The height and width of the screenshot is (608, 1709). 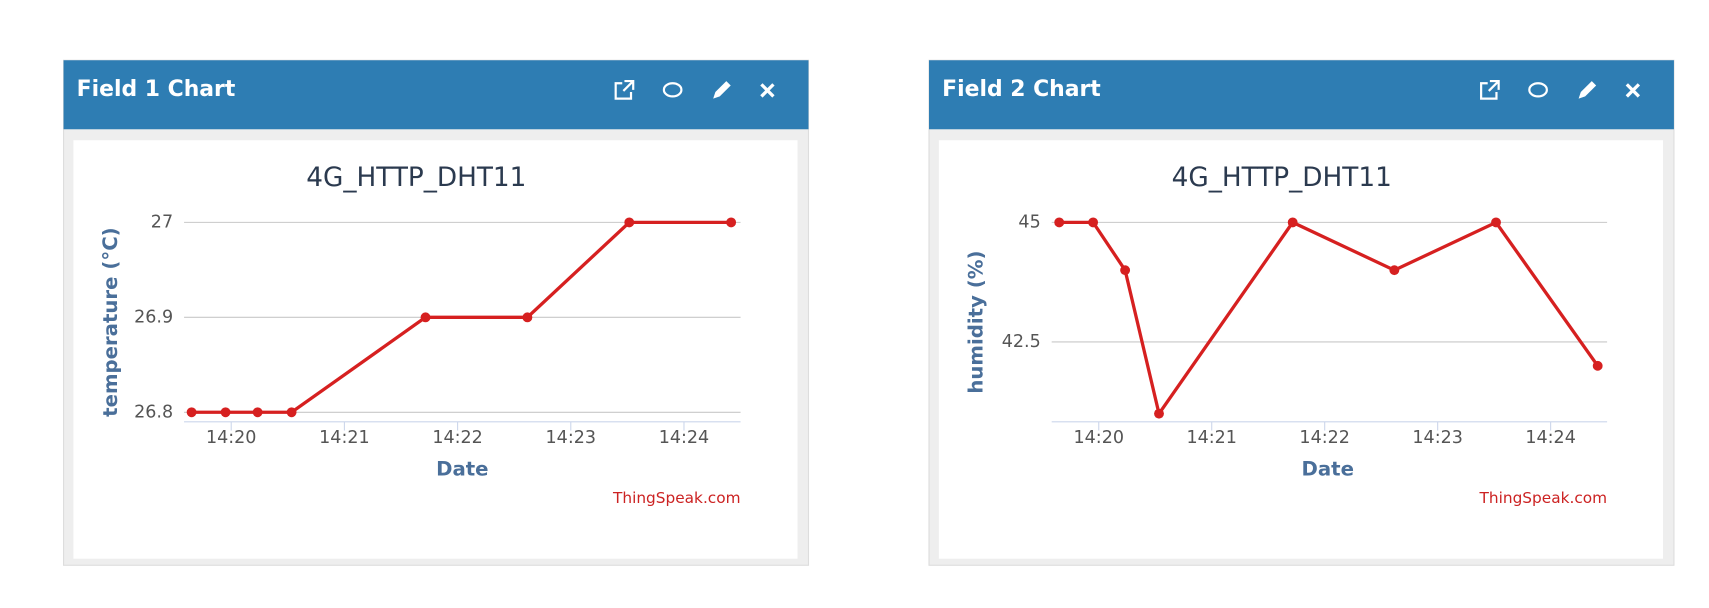 What do you see at coordinates (153, 317) in the screenshot?
I see `y-tick-label: 26.9` at bounding box center [153, 317].